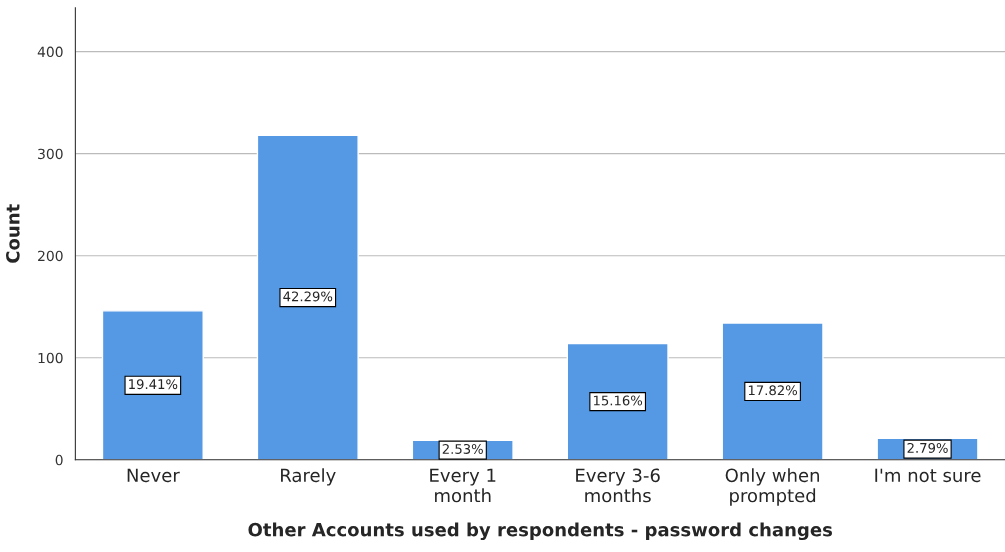 Image resolution: width=1005 pixels, height=552 pixels. I want to click on annotation: 42.29%, so click(308, 296).